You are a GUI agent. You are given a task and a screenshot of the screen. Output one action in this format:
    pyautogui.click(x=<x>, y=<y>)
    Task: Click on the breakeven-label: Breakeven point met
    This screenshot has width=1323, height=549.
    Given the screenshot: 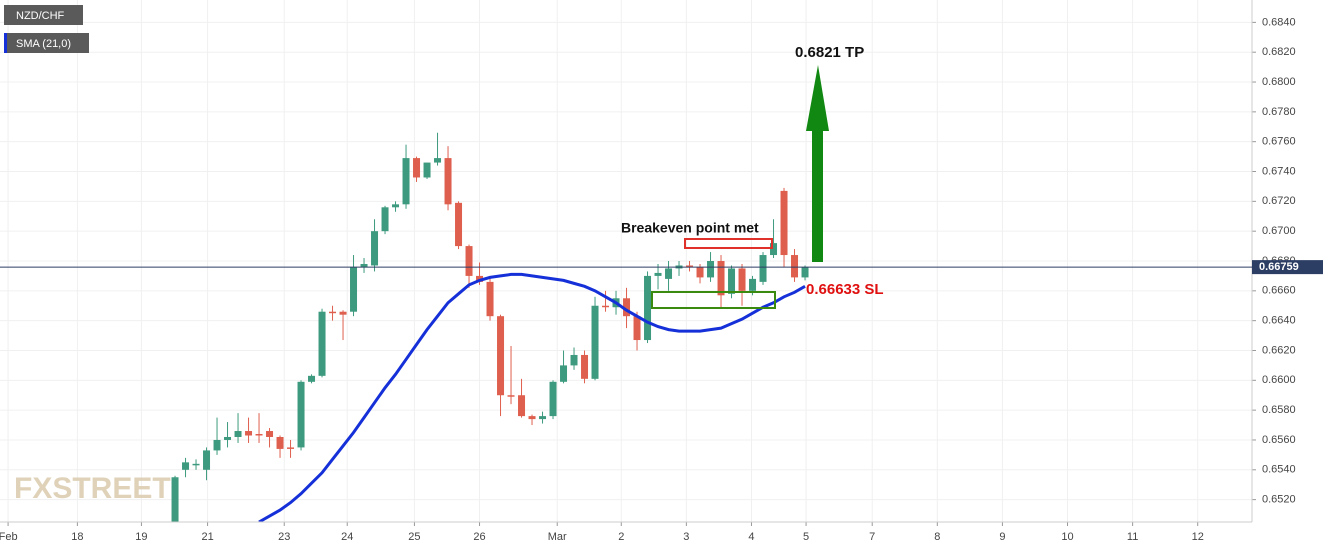 What is the action you would take?
    pyautogui.click(x=690, y=228)
    